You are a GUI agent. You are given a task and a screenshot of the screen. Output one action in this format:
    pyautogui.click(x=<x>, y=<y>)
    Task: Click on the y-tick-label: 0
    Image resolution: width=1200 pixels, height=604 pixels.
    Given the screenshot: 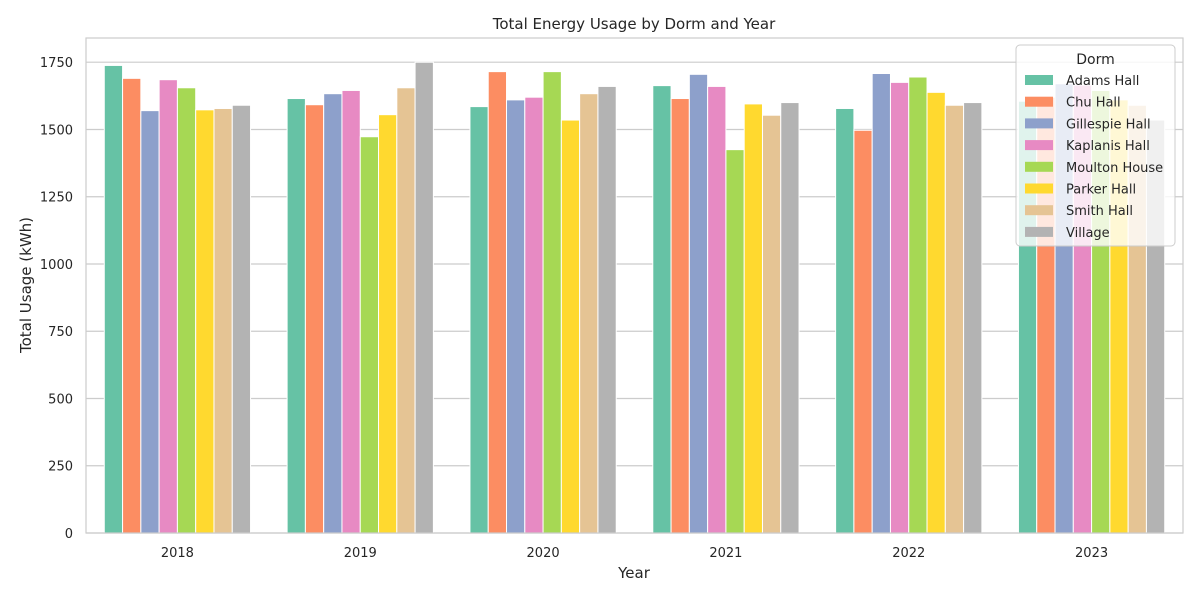 What is the action you would take?
    pyautogui.click(x=69, y=534)
    